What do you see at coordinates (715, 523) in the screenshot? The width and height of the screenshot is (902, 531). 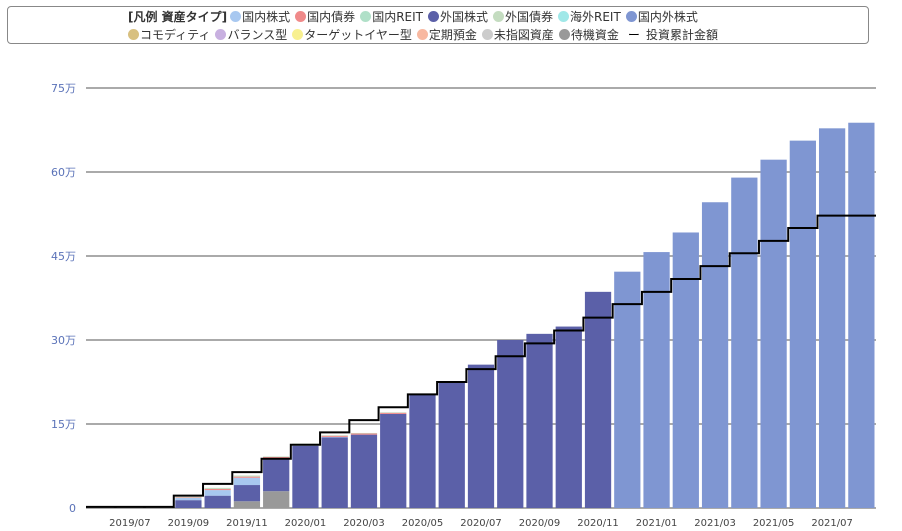 I see `x-tick-label: 2021/03` at bounding box center [715, 523].